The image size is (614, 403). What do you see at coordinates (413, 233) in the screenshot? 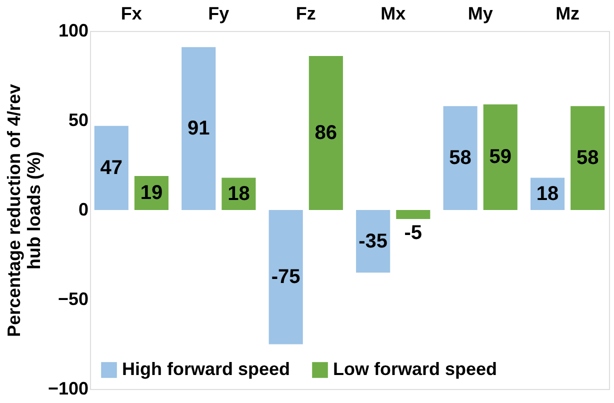
I see `data-label: -5` at bounding box center [413, 233].